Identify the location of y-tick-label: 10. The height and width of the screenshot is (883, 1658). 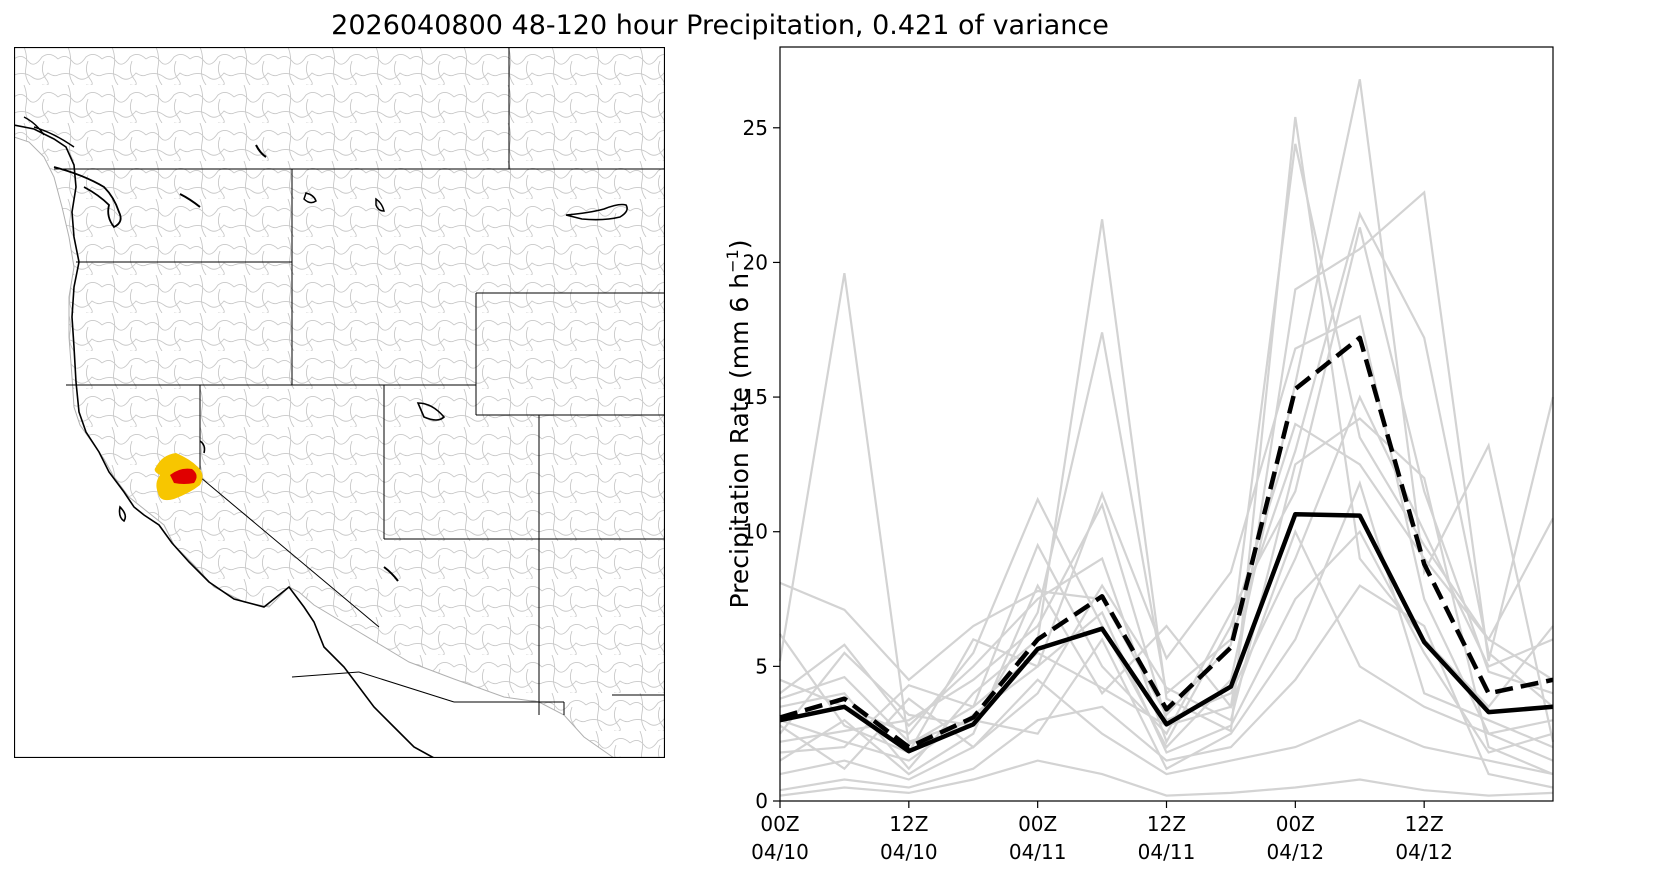
(755, 532).